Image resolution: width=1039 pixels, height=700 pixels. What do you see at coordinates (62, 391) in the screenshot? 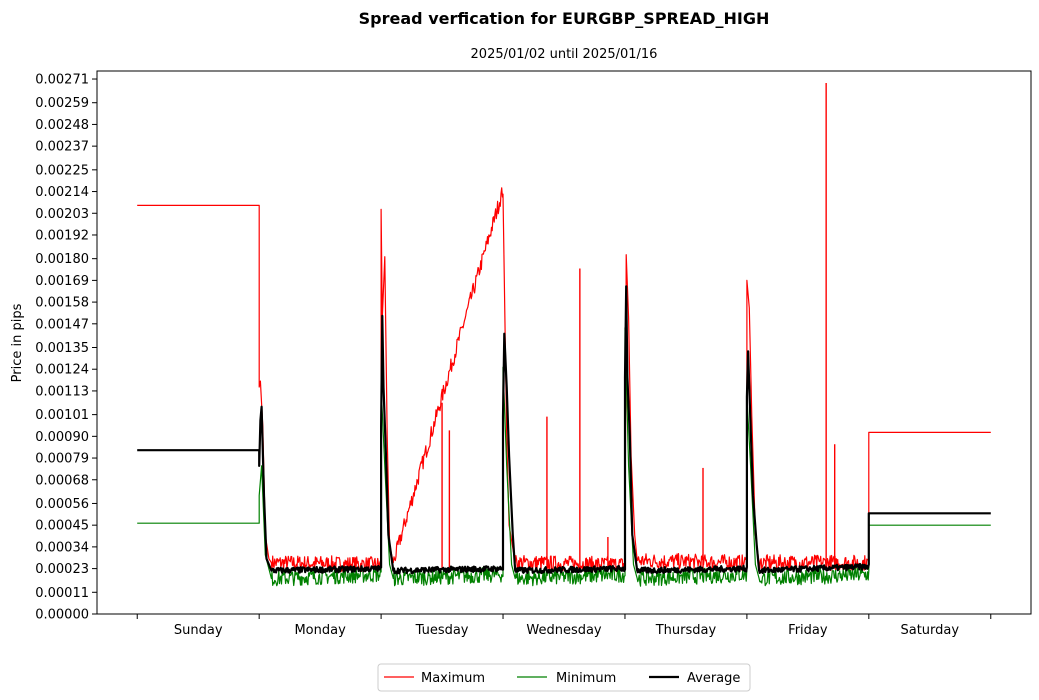
I see `y-tick-label: 0.00113` at bounding box center [62, 391].